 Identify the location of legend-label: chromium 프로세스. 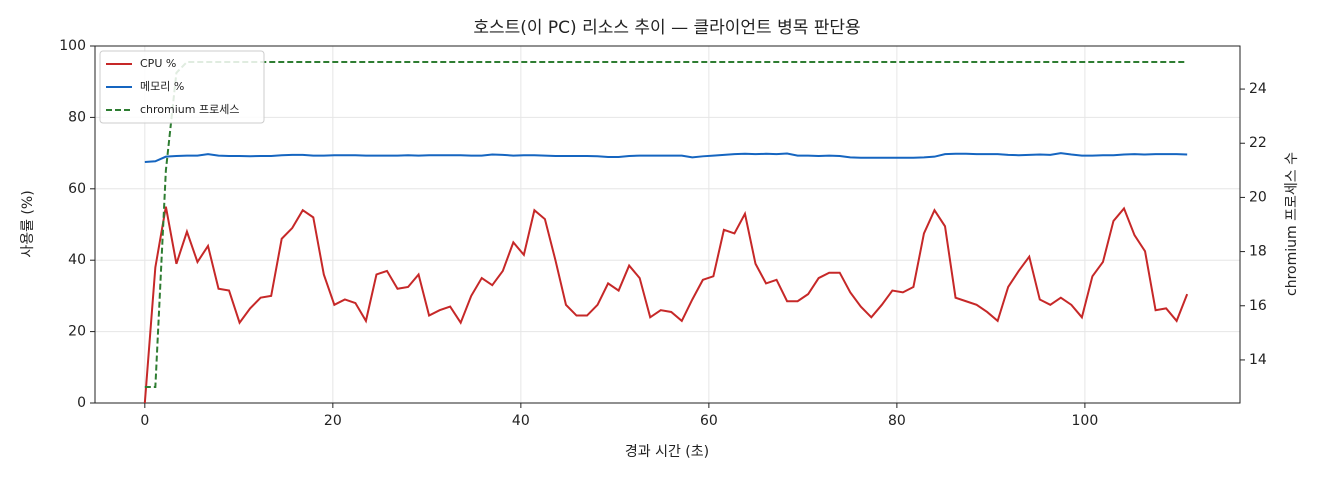
(189, 109).